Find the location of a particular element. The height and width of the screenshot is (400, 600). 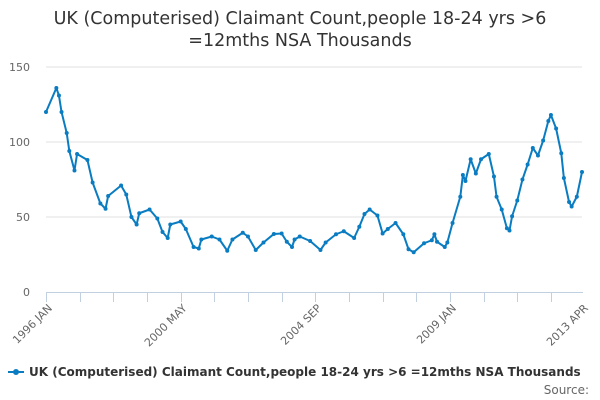

x-tick-label: 2004 SEP is located at coordinates (301, 325).